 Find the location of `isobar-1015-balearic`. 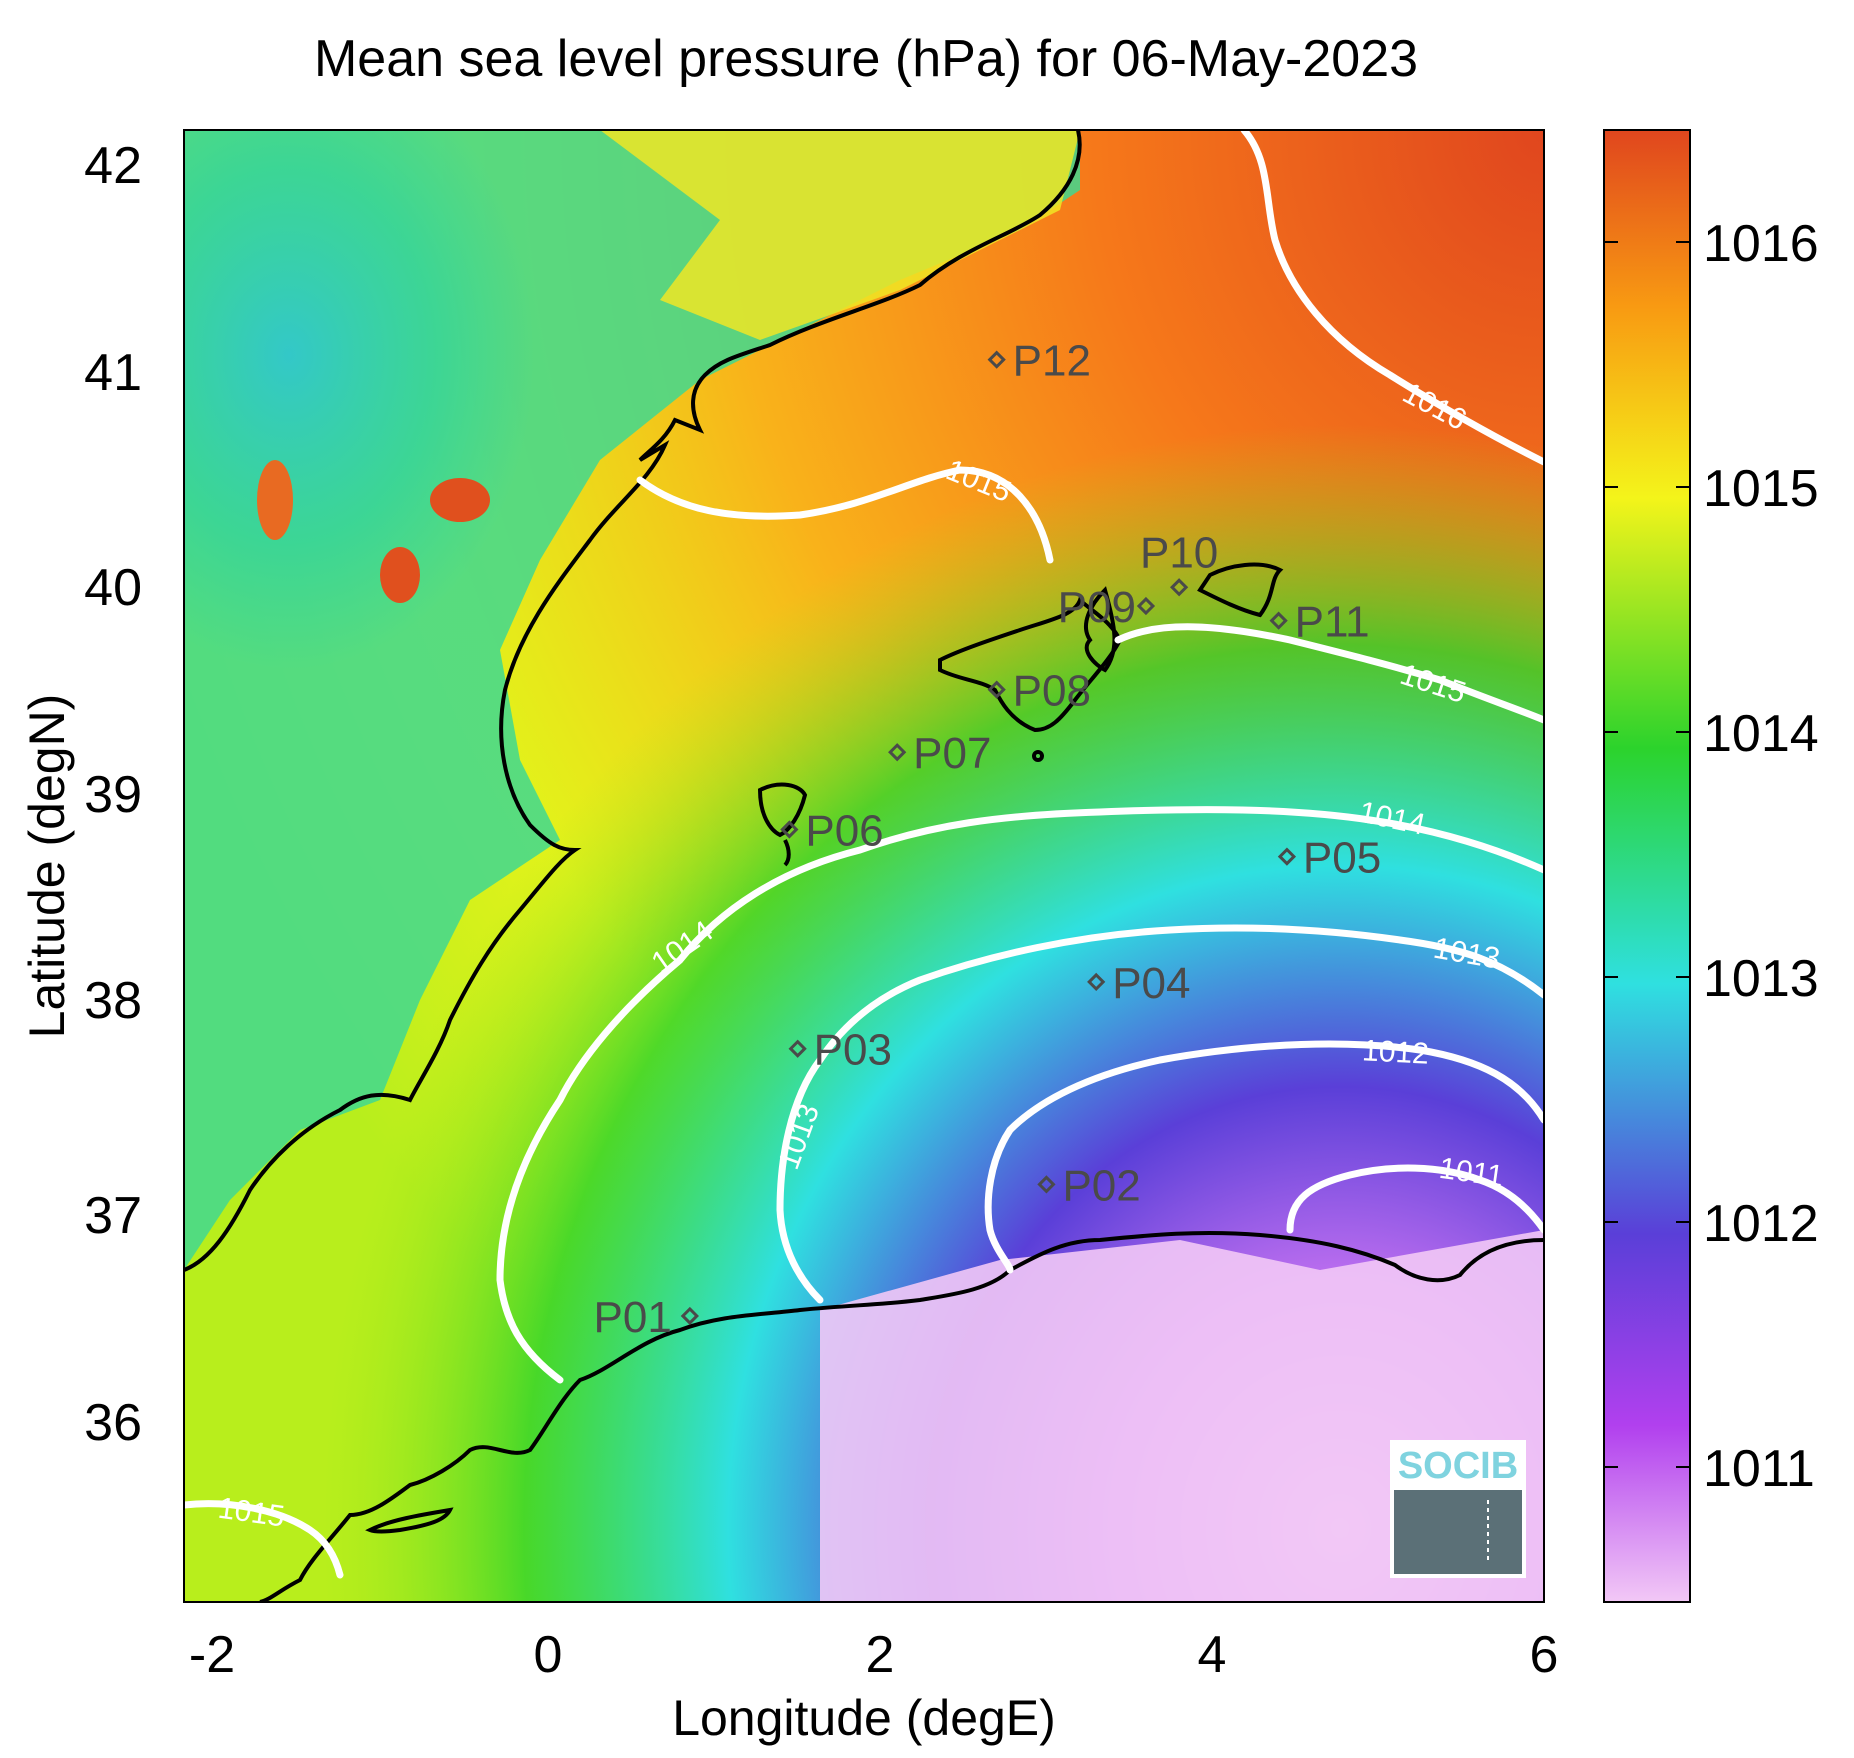

isobar-1015-balearic is located at coordinates (1329, 673).